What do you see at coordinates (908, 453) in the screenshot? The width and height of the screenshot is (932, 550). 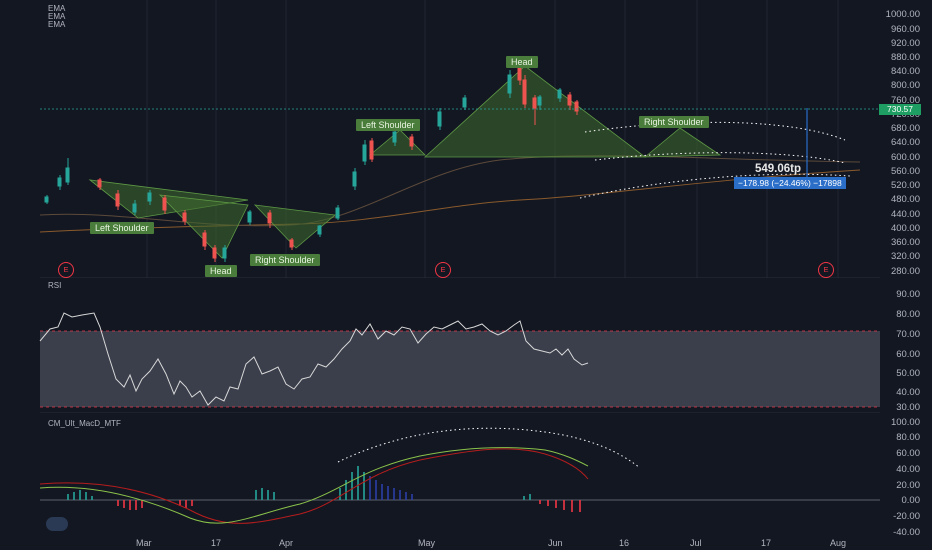 I see `macd-tick: 60.00` at bounding box center [908, 453].